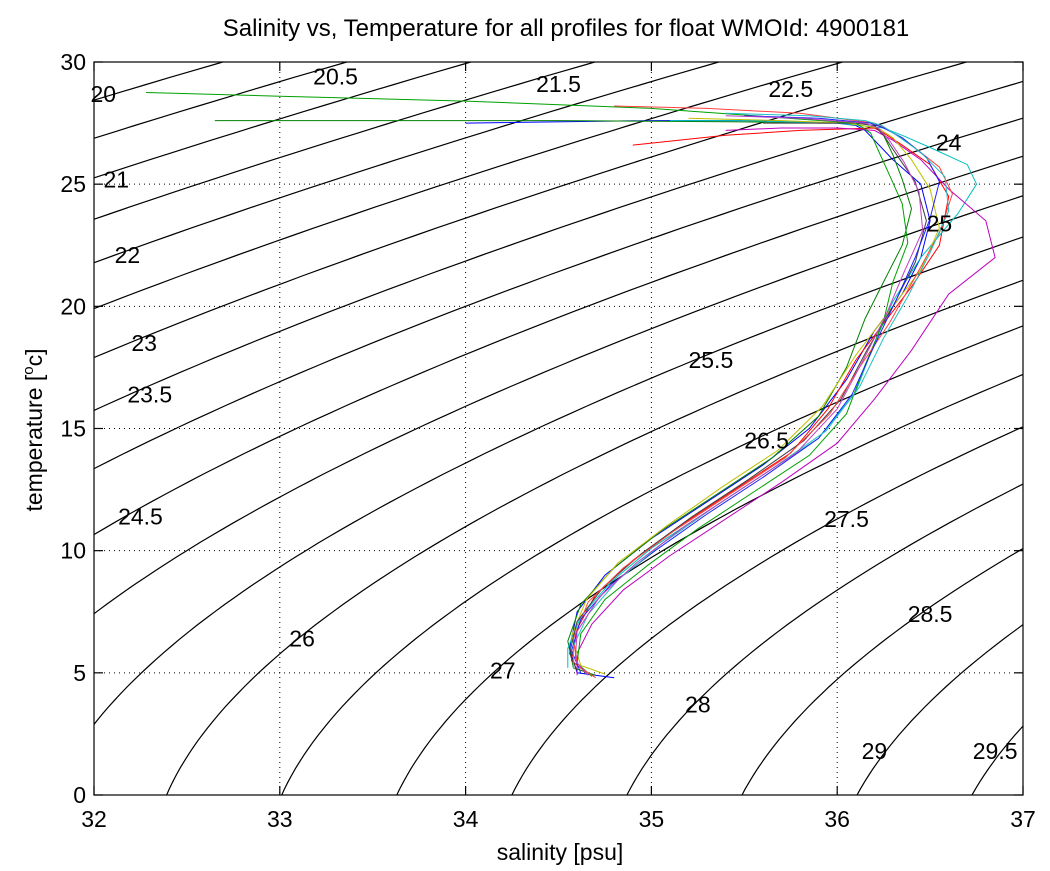 Image resolution: width=1050 pixels, height=871 pixels. I want to click on x-tick-label: 36, so click(837, 819).